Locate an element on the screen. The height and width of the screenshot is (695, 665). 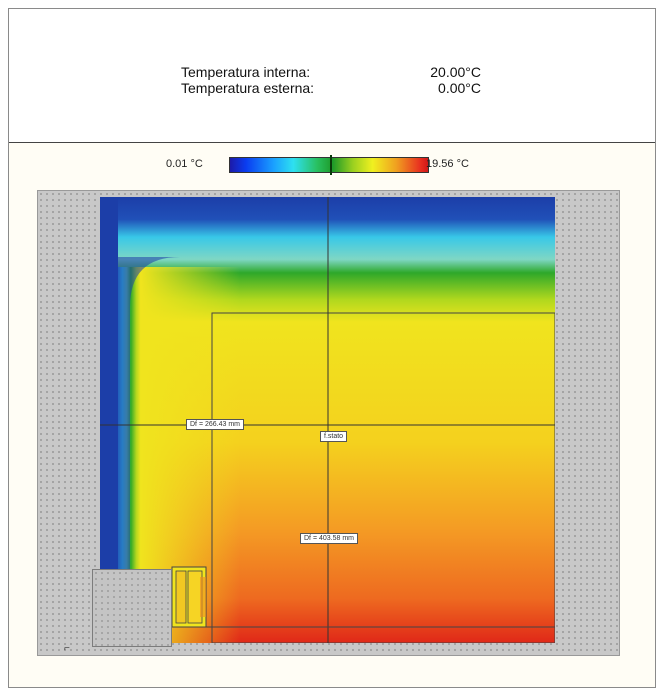
dimension-label-bottom: Df = 403.58 mm is located at coordinates (329, 538).